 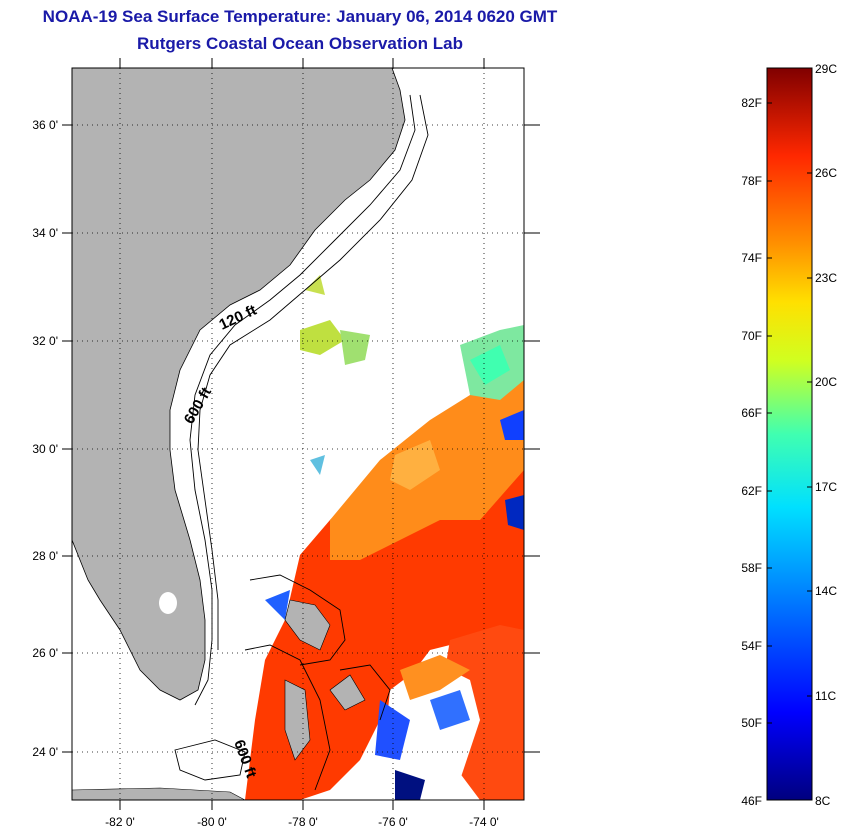 What do you see at coordinates (300, 43) in the screenshot?
I see `map-subtitle: Rutgers Coastal Ocean Observation Lab` at bounding box center [300, 43].